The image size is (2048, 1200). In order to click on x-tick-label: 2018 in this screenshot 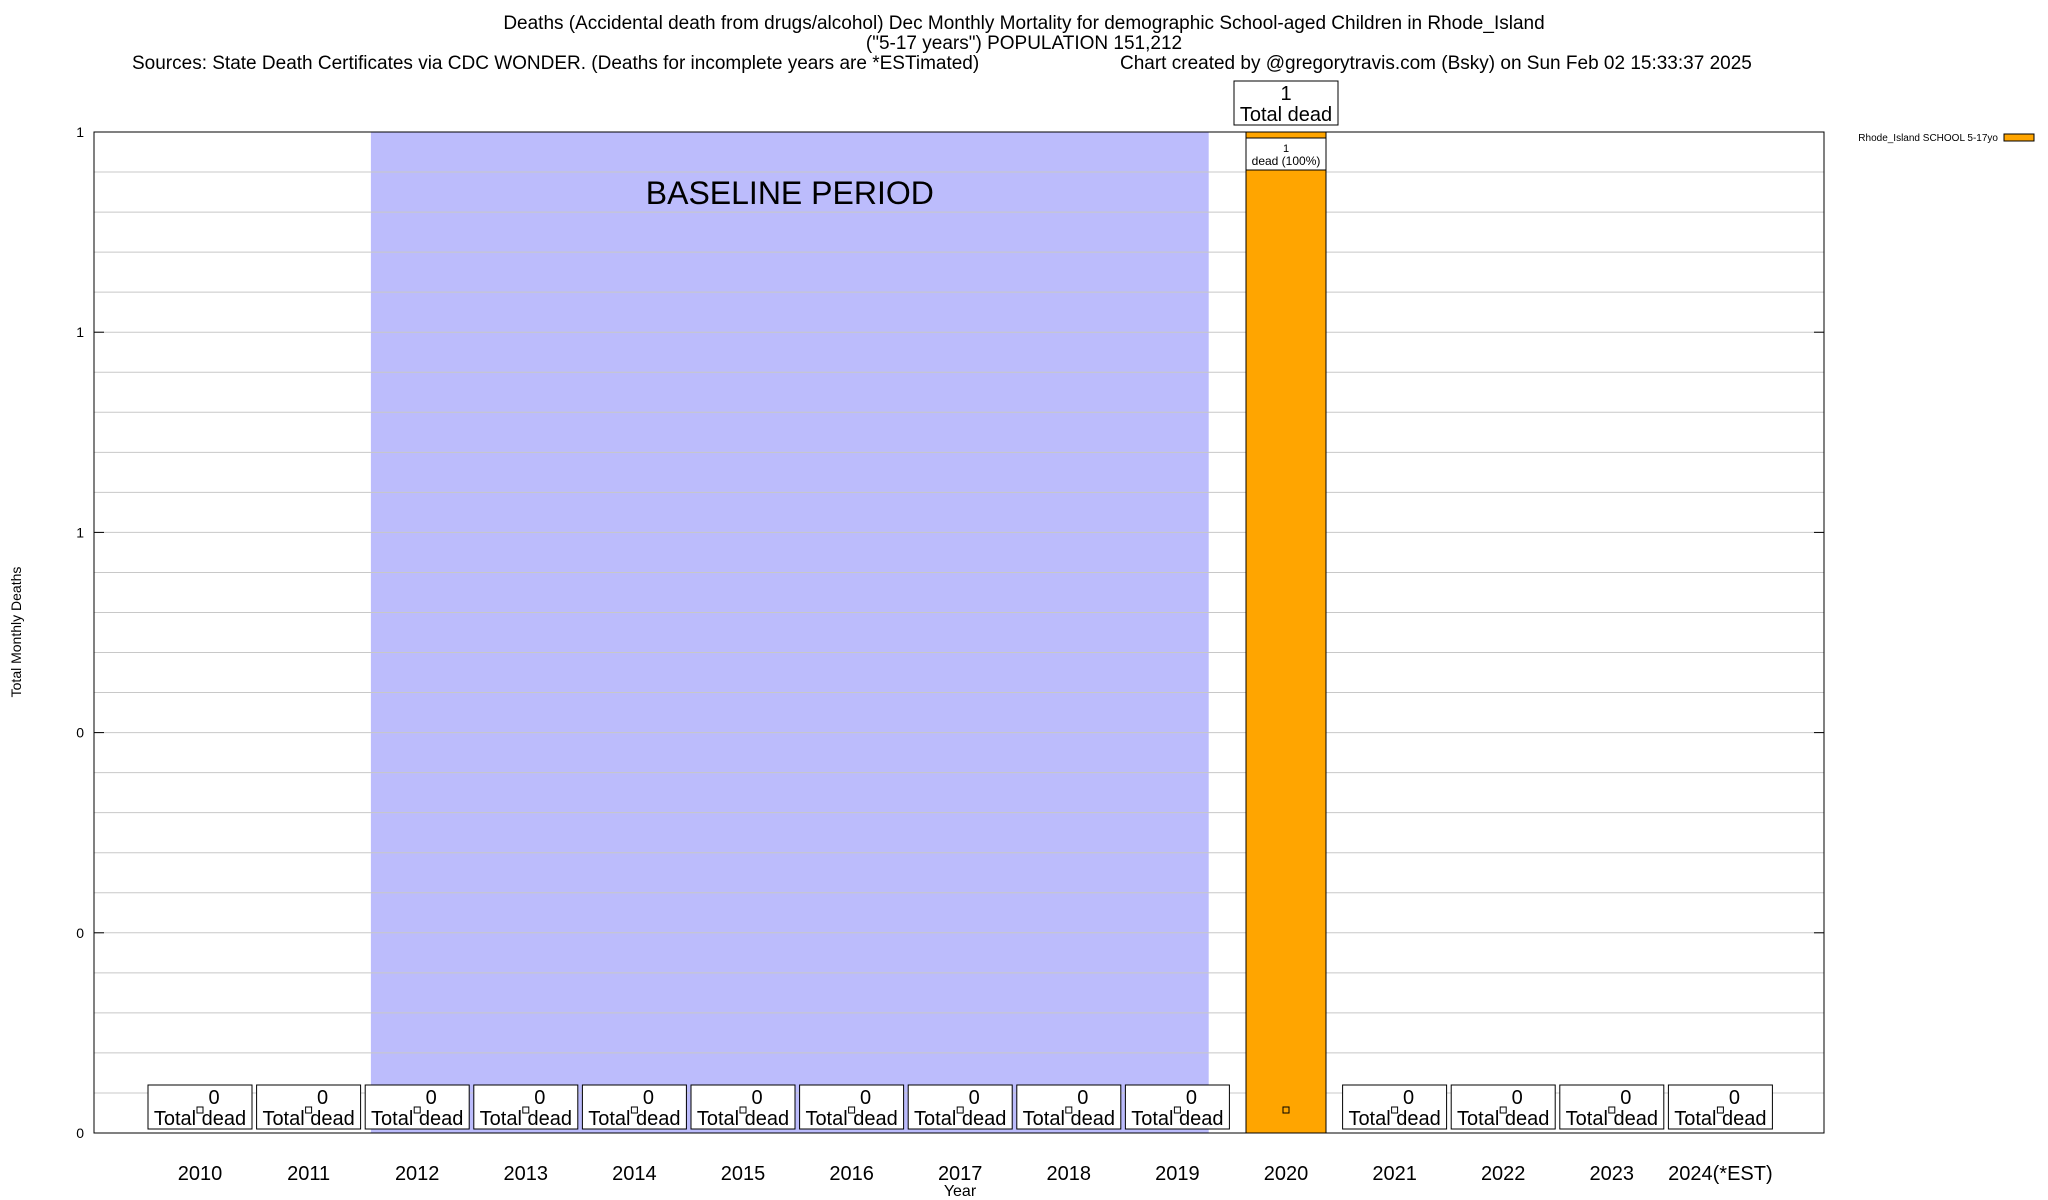, I will do `click(1069, 1174)`.